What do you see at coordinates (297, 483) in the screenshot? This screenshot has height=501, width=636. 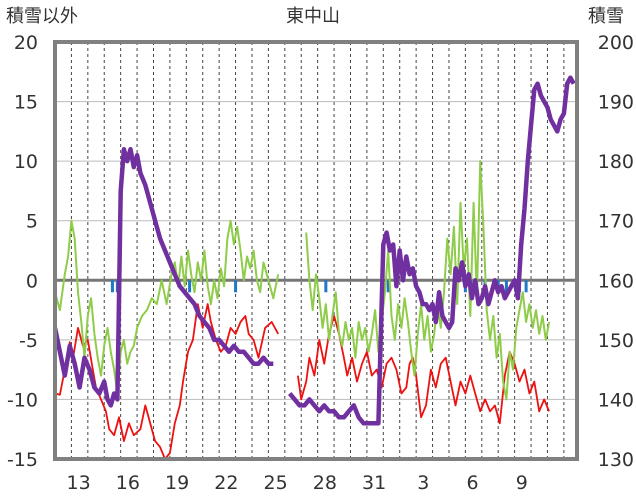 I see `x-axis: 13 16 19 22 25 28 31 3 6 9` at bounding box center [297, 483].